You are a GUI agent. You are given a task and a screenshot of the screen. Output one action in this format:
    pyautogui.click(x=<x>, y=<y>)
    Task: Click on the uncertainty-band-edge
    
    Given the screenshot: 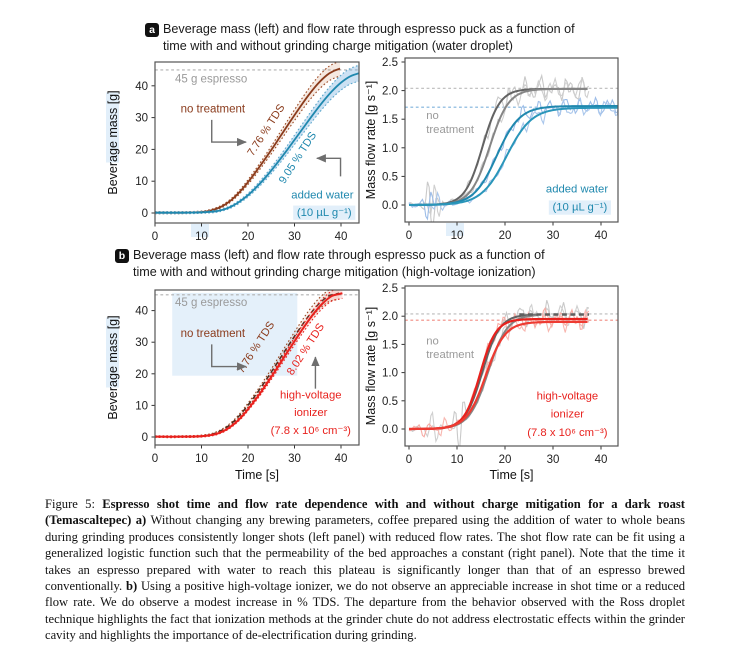 What is the action you would take?
    pyautogui.click(x=257, y=138)
    